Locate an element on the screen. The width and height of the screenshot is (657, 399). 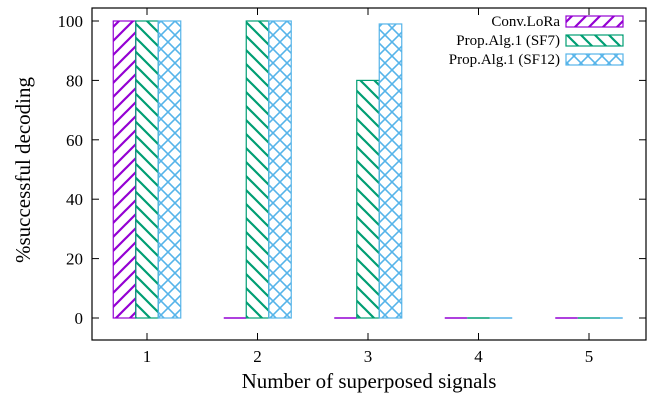
y-tick-label: 60 is located at coordinates (74, 140).